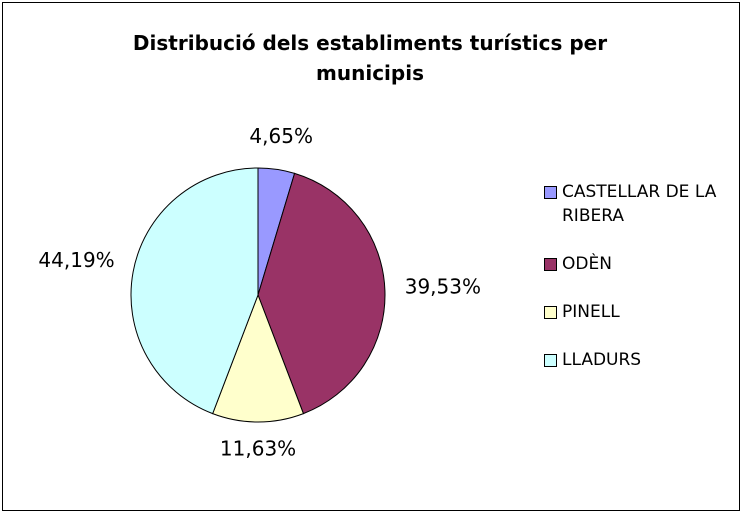 This screenshot has width=743, height=514. Describe the element at coordinates (637, 264) in the screenshot. I see `legend-item: ODÈN` at that location.